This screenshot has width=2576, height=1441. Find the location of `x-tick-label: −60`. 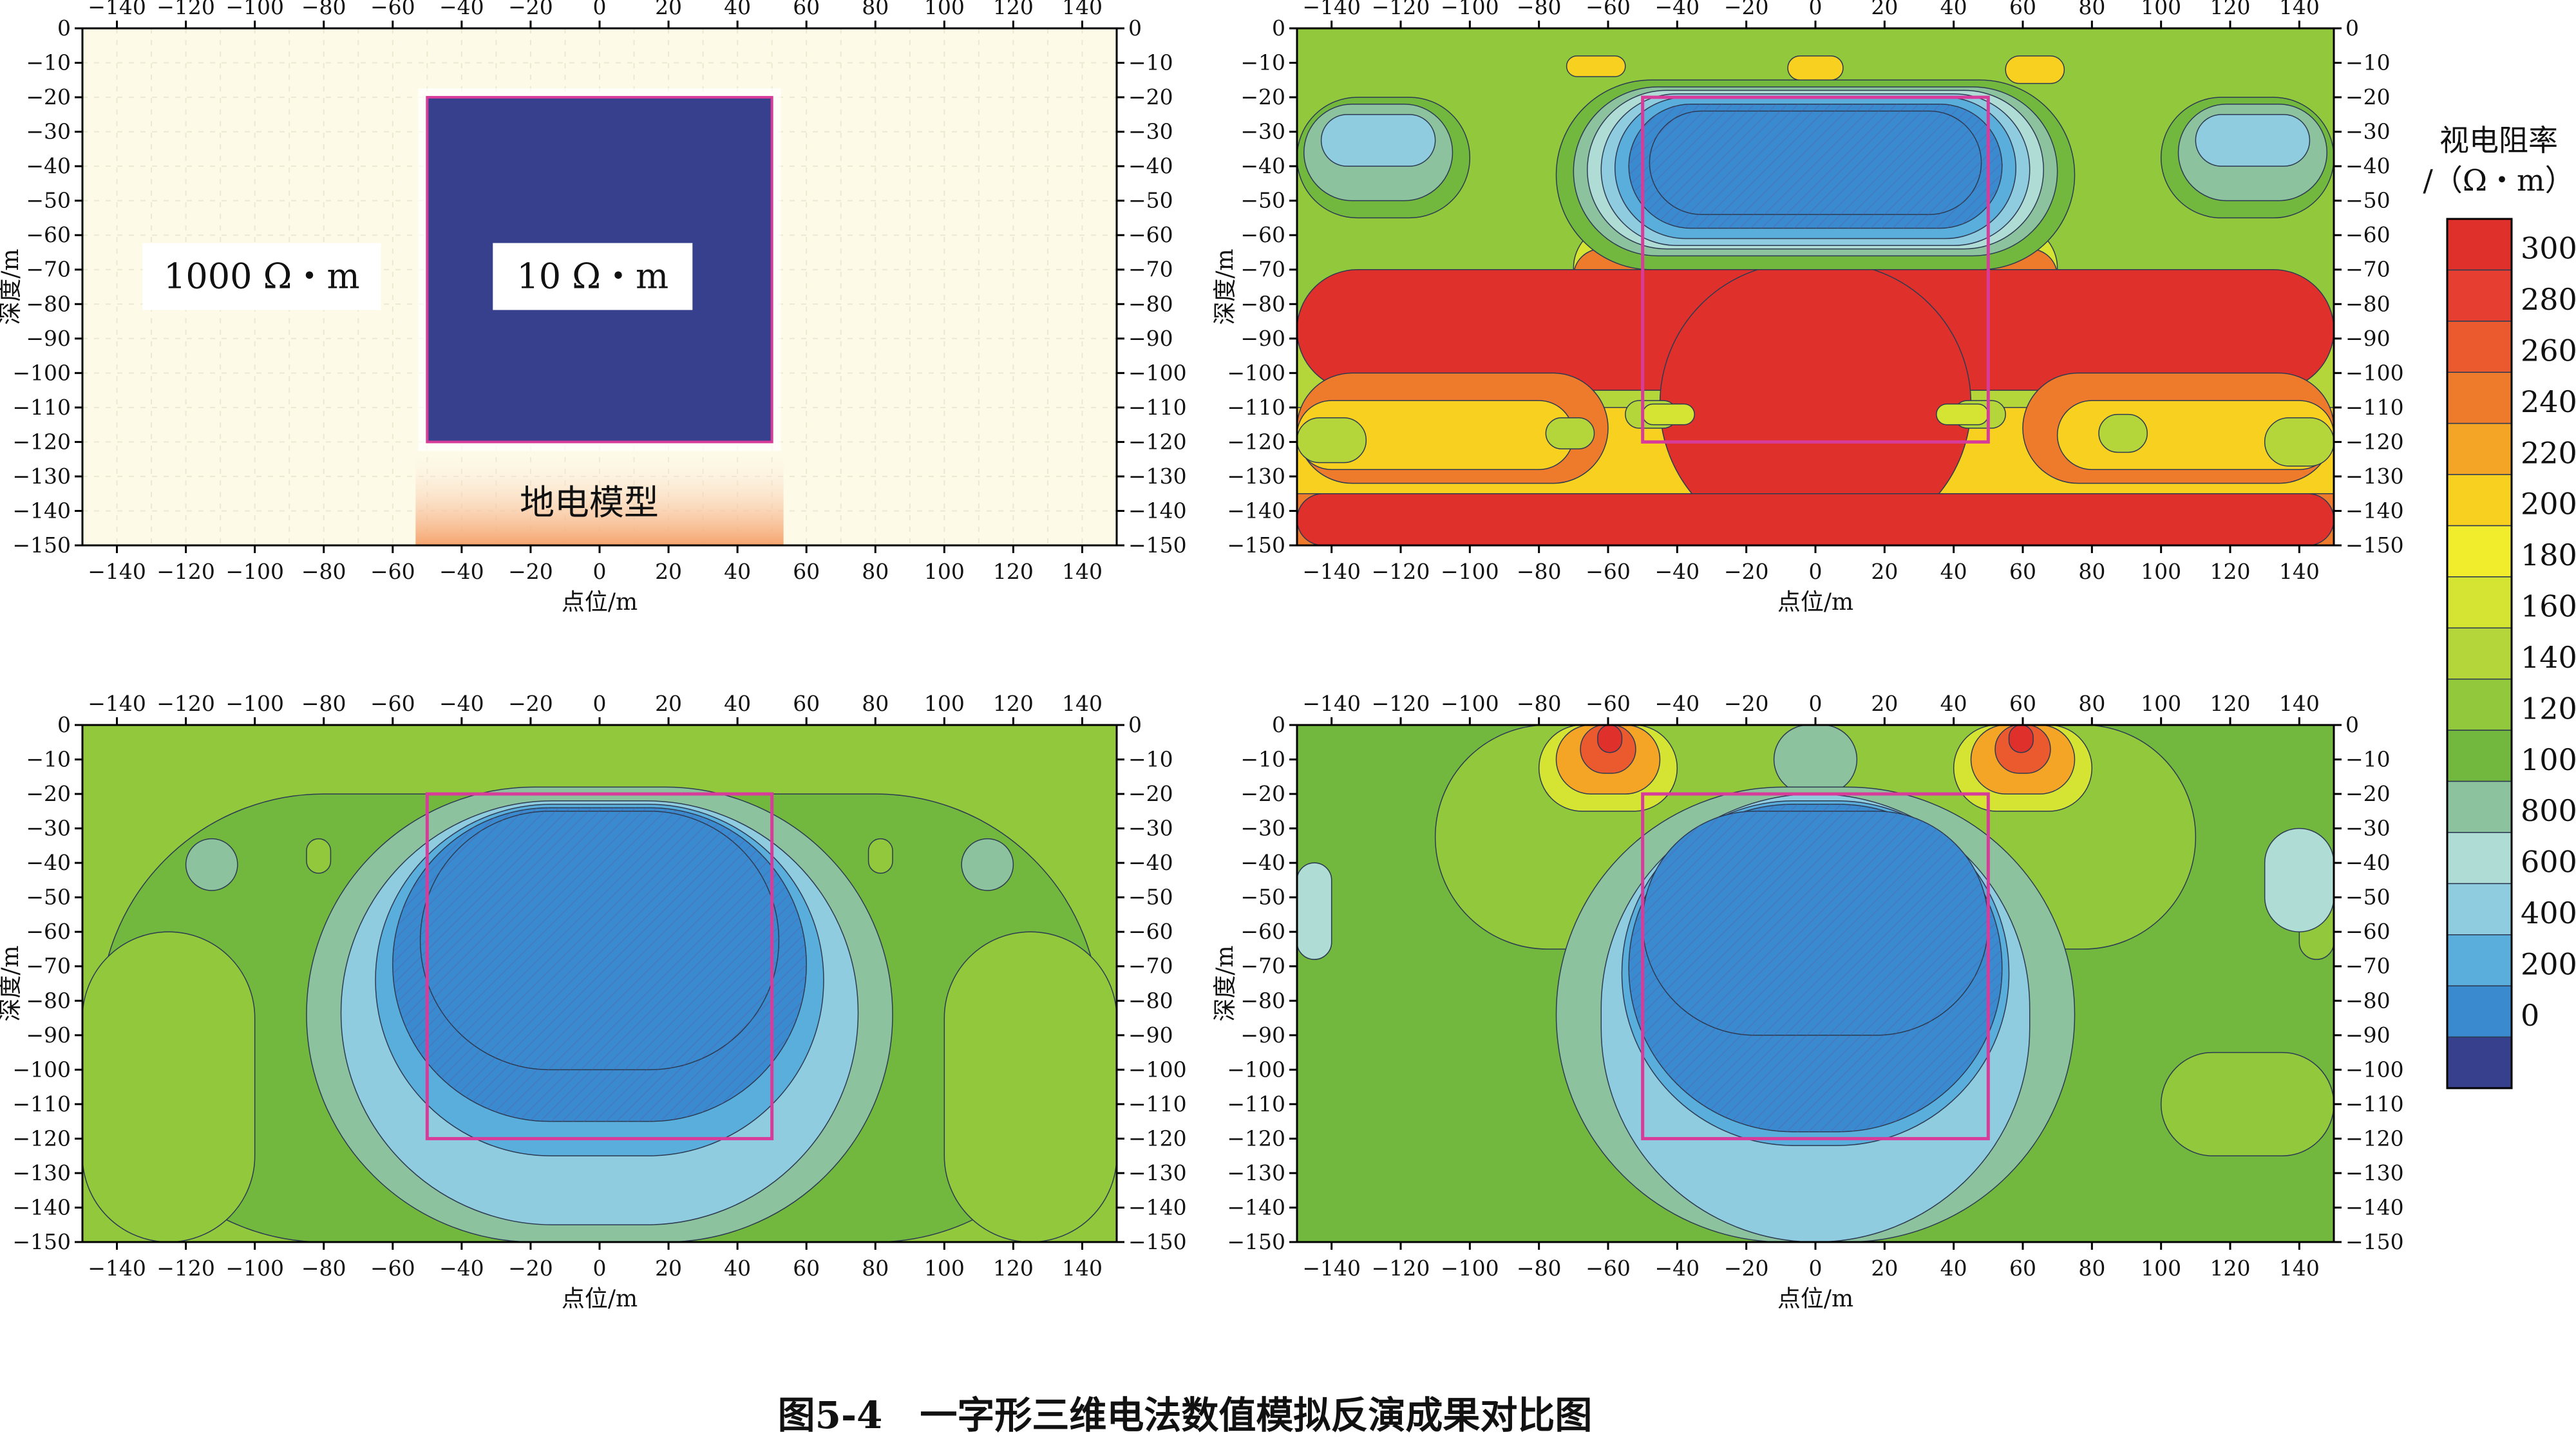

x-tick-label: −60 is located at coordinates (1609, 571).